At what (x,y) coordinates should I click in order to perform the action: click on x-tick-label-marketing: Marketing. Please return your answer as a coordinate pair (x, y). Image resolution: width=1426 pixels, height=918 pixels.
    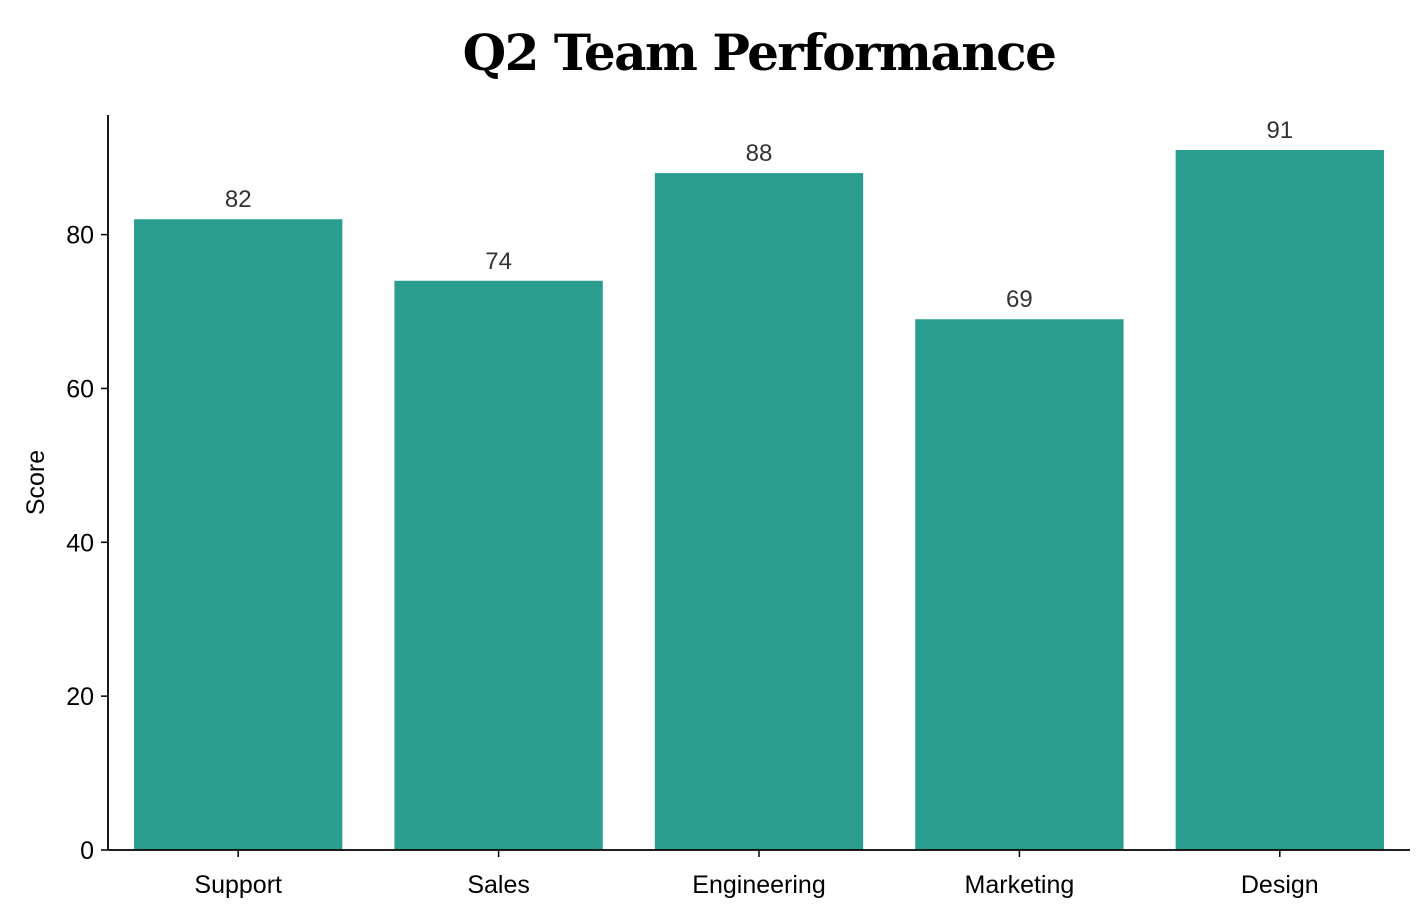
    Looking at the image, I should click on (1020, 885).